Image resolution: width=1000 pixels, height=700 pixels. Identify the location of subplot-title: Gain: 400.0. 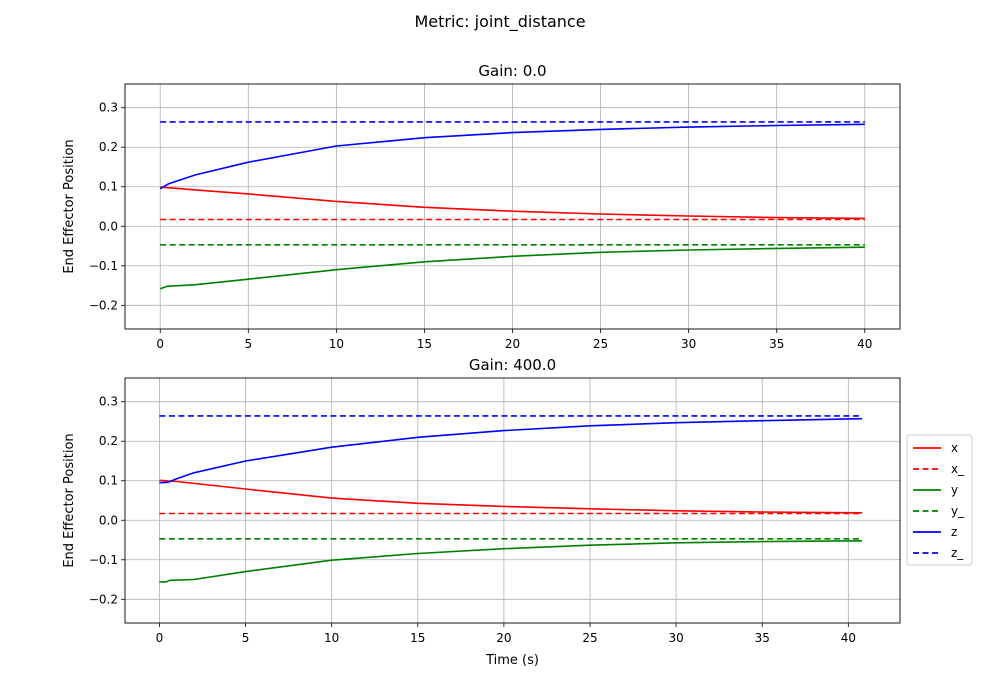
(512, 365).